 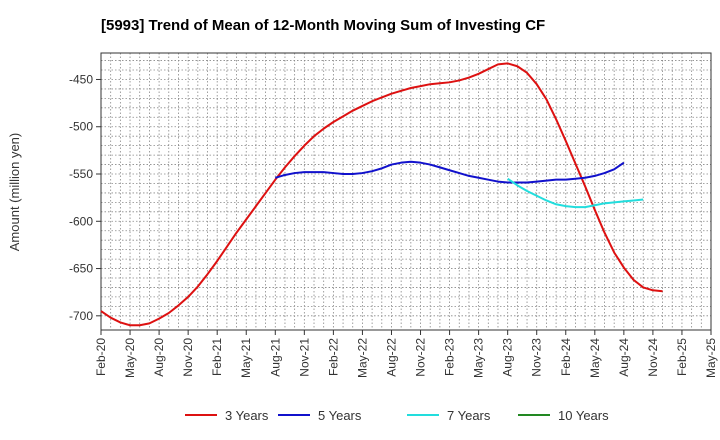 I want to click on y-axis: -450 -500 -550 -600 -650 -700, so click(x=85, y=197).